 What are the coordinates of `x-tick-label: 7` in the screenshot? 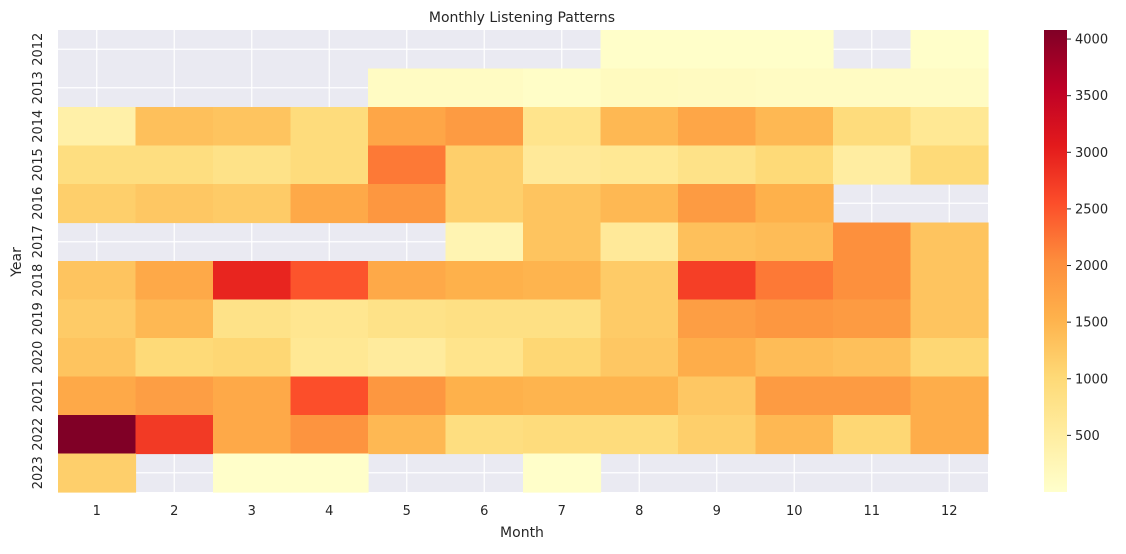 It's located at (562, 511).